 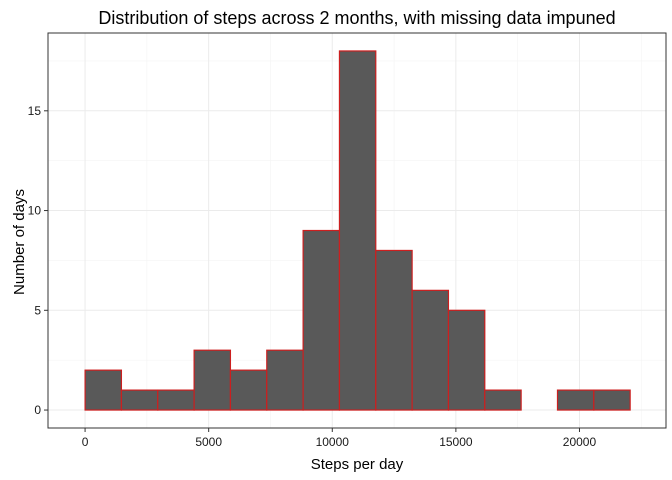 What do you see at coordinates (456, 442) in the screenshot?
I see `x-tick-label: 15000` at bounding box center [456, 442].